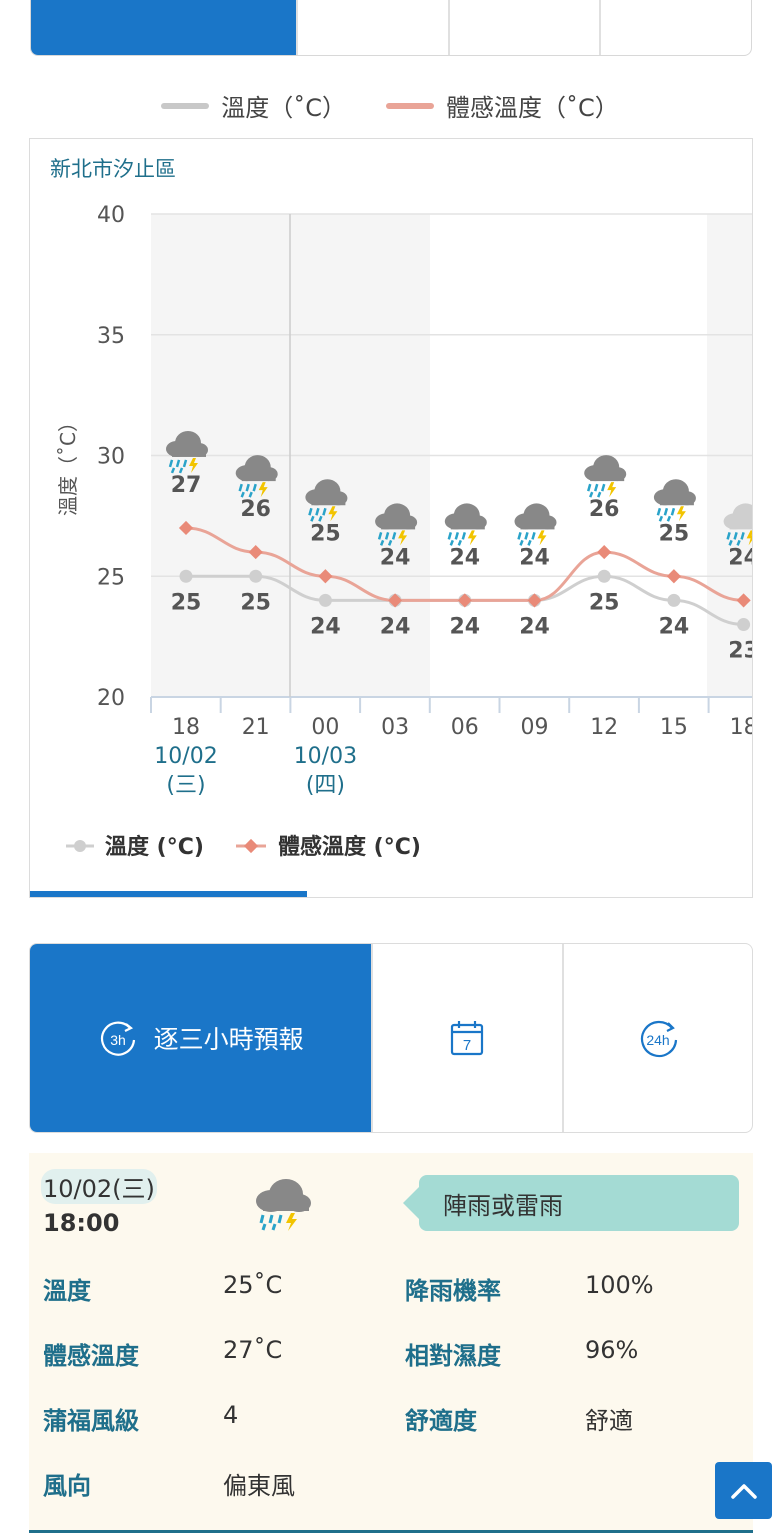  What do you see at coordinates (349, 847) in the screenshot?
I see `legend-feel-label: 體感溫度 (°C)` at bounding box center [349, 847].